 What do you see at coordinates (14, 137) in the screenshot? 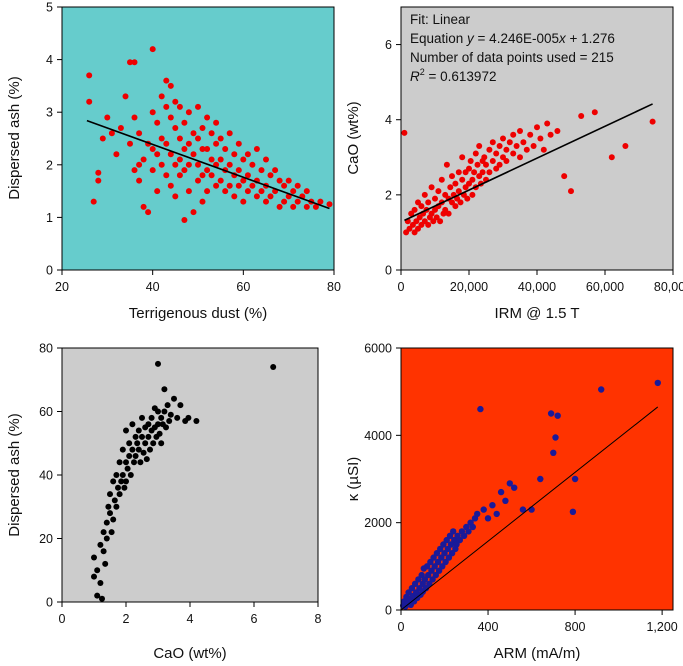
I see `y-axis-label: Dispersed ash (%)` at bounding box center [14, 137].